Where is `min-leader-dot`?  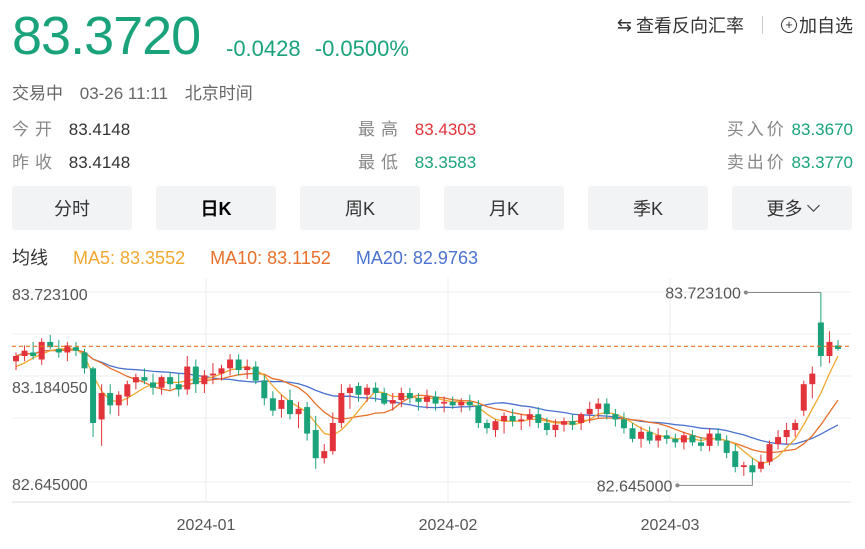
min-leader-dot is located at coordinates (677, 485).